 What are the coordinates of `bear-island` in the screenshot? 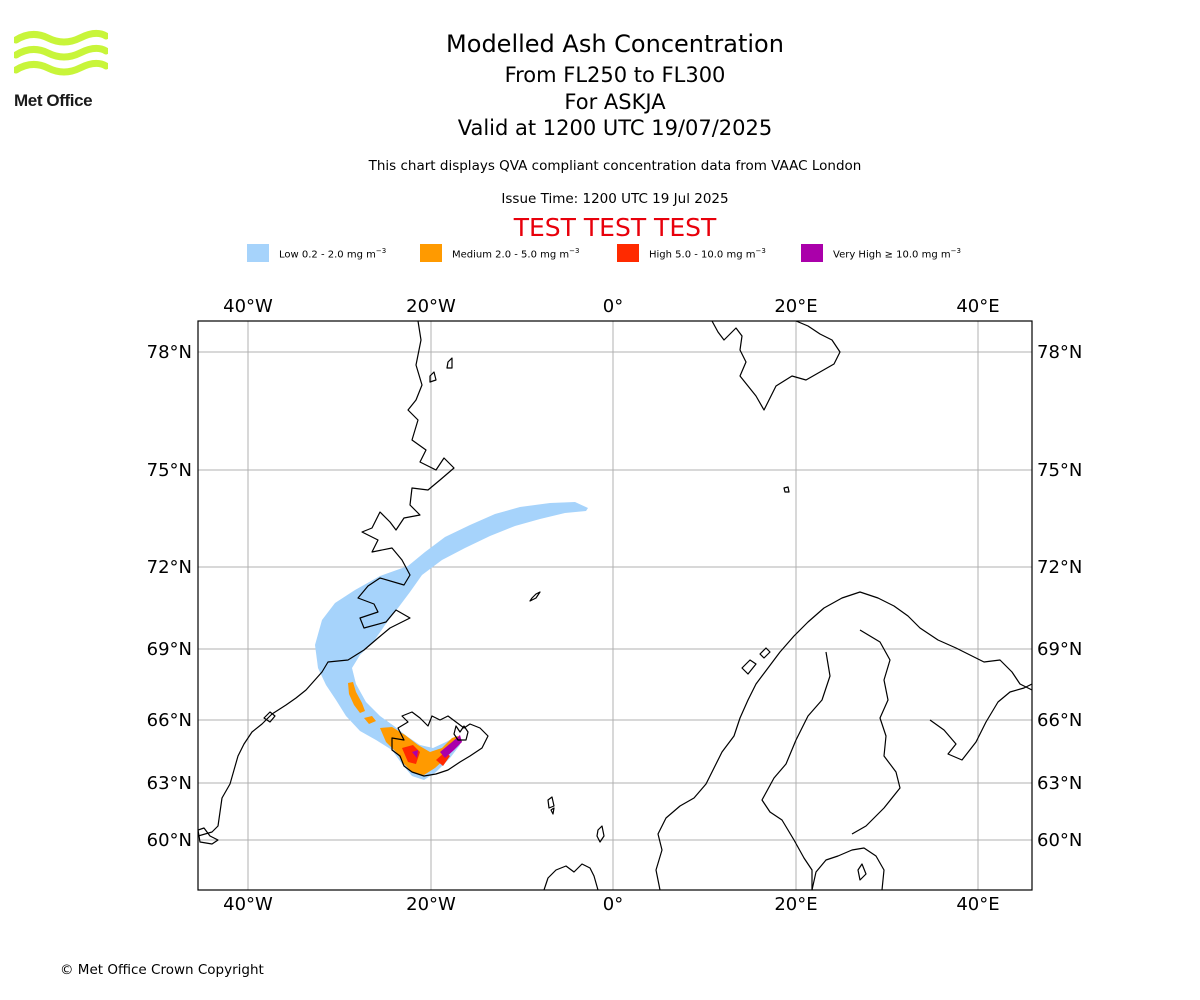 It's located at (786, 489).